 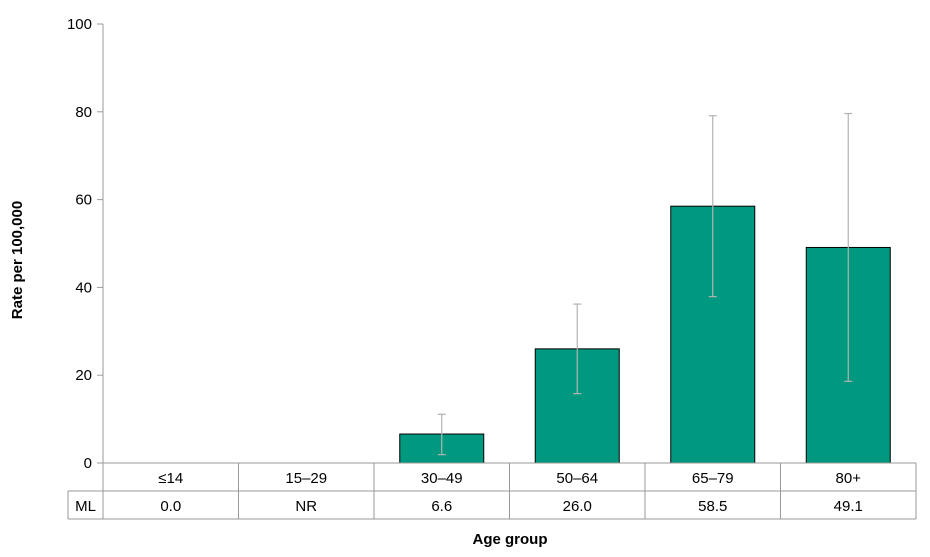 I want to click on table-cell: 49.1, so click(x=848, y=506).